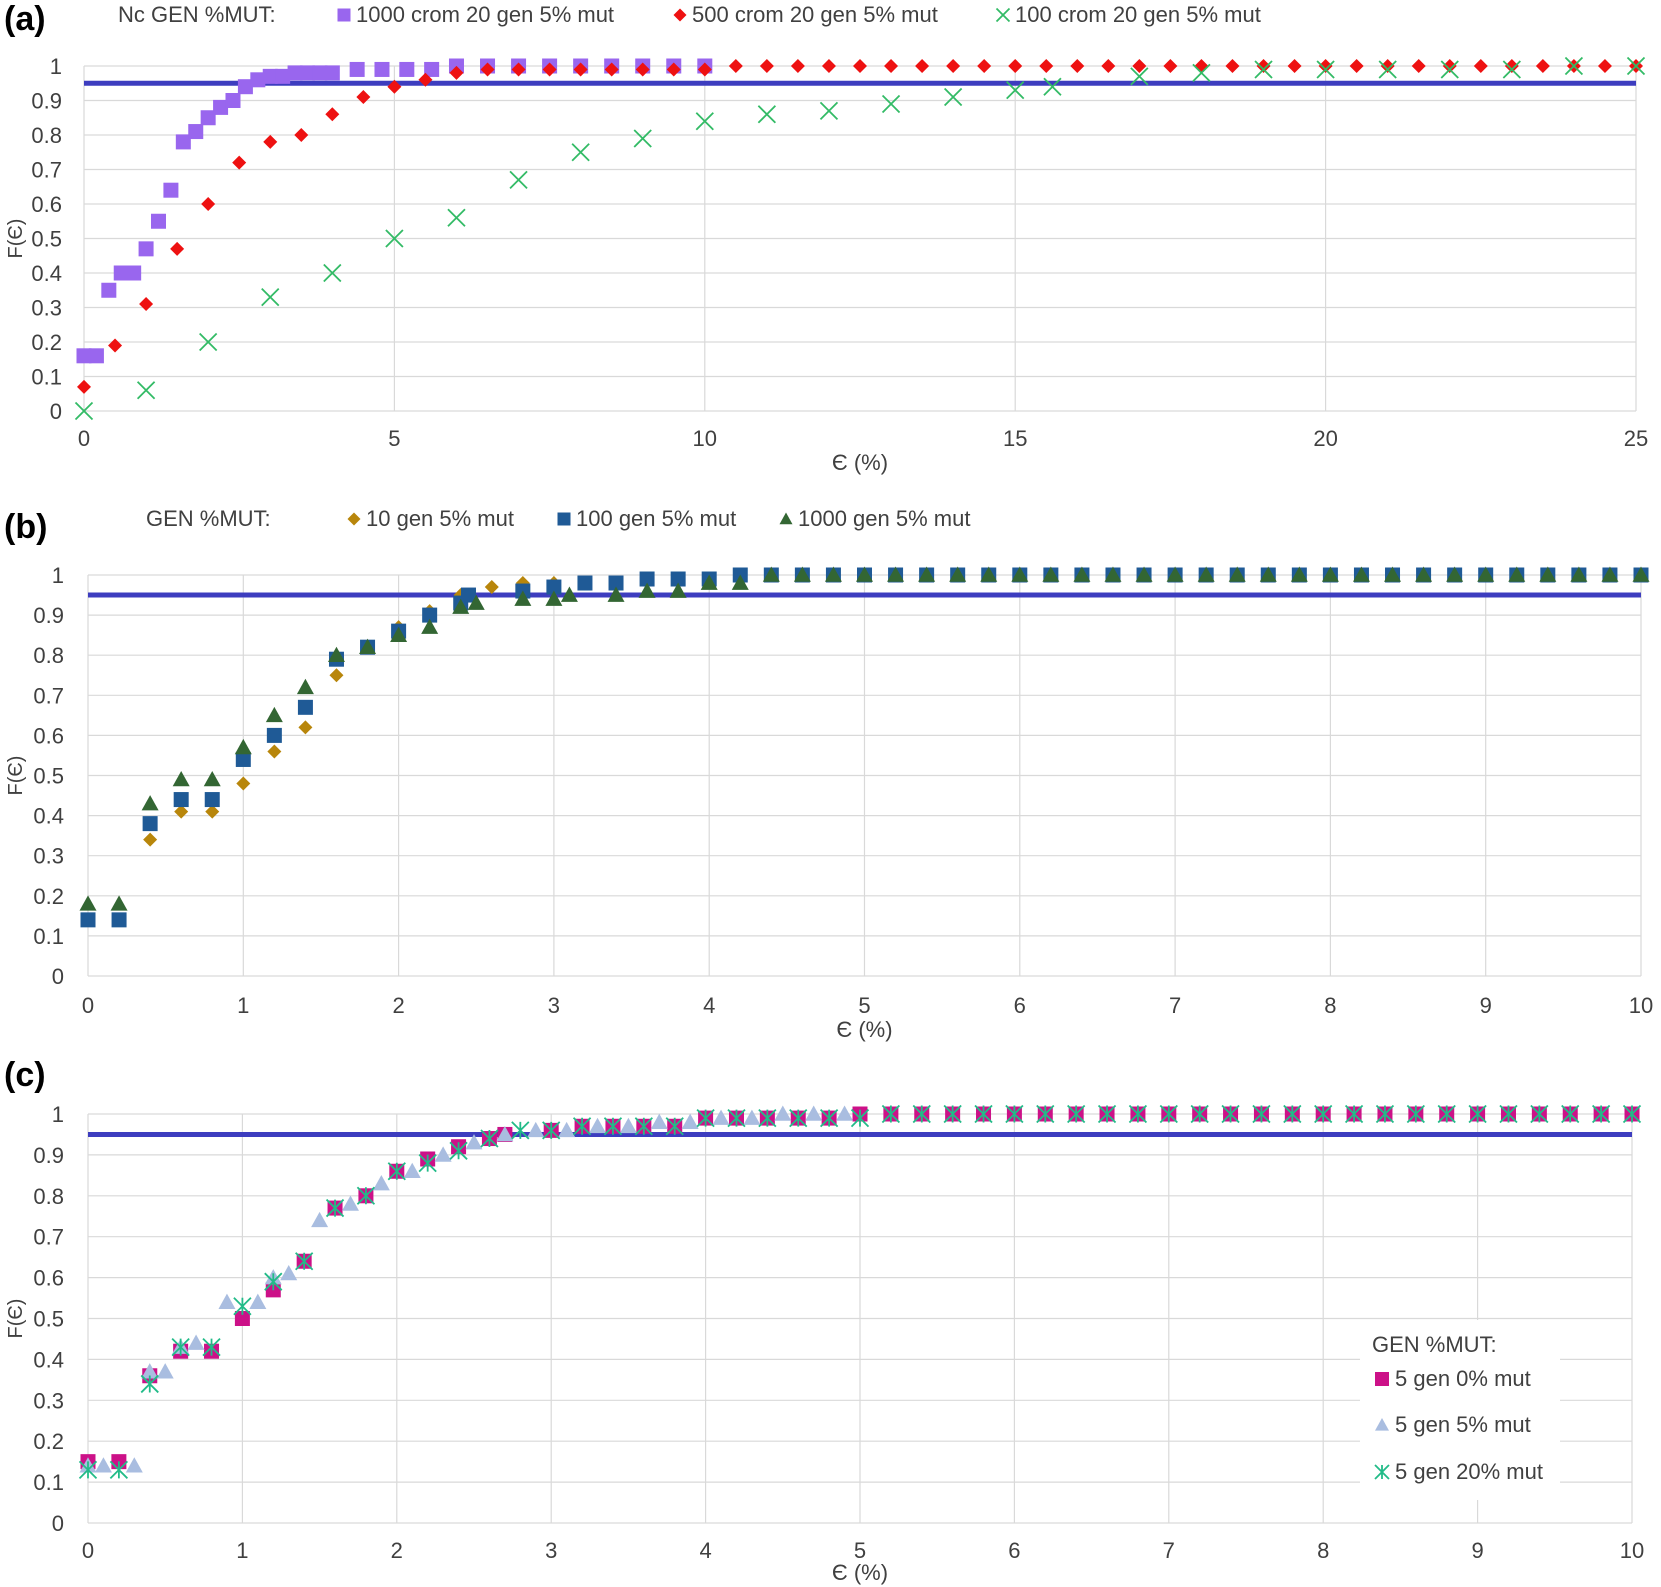 This screenshot has width=1661, height=1587. What do you see at coordinates (1463, 1424) in the screenshot?
I see `legend-item-label: 5 gen 5% mut` at bounding box center [1463, 1424].